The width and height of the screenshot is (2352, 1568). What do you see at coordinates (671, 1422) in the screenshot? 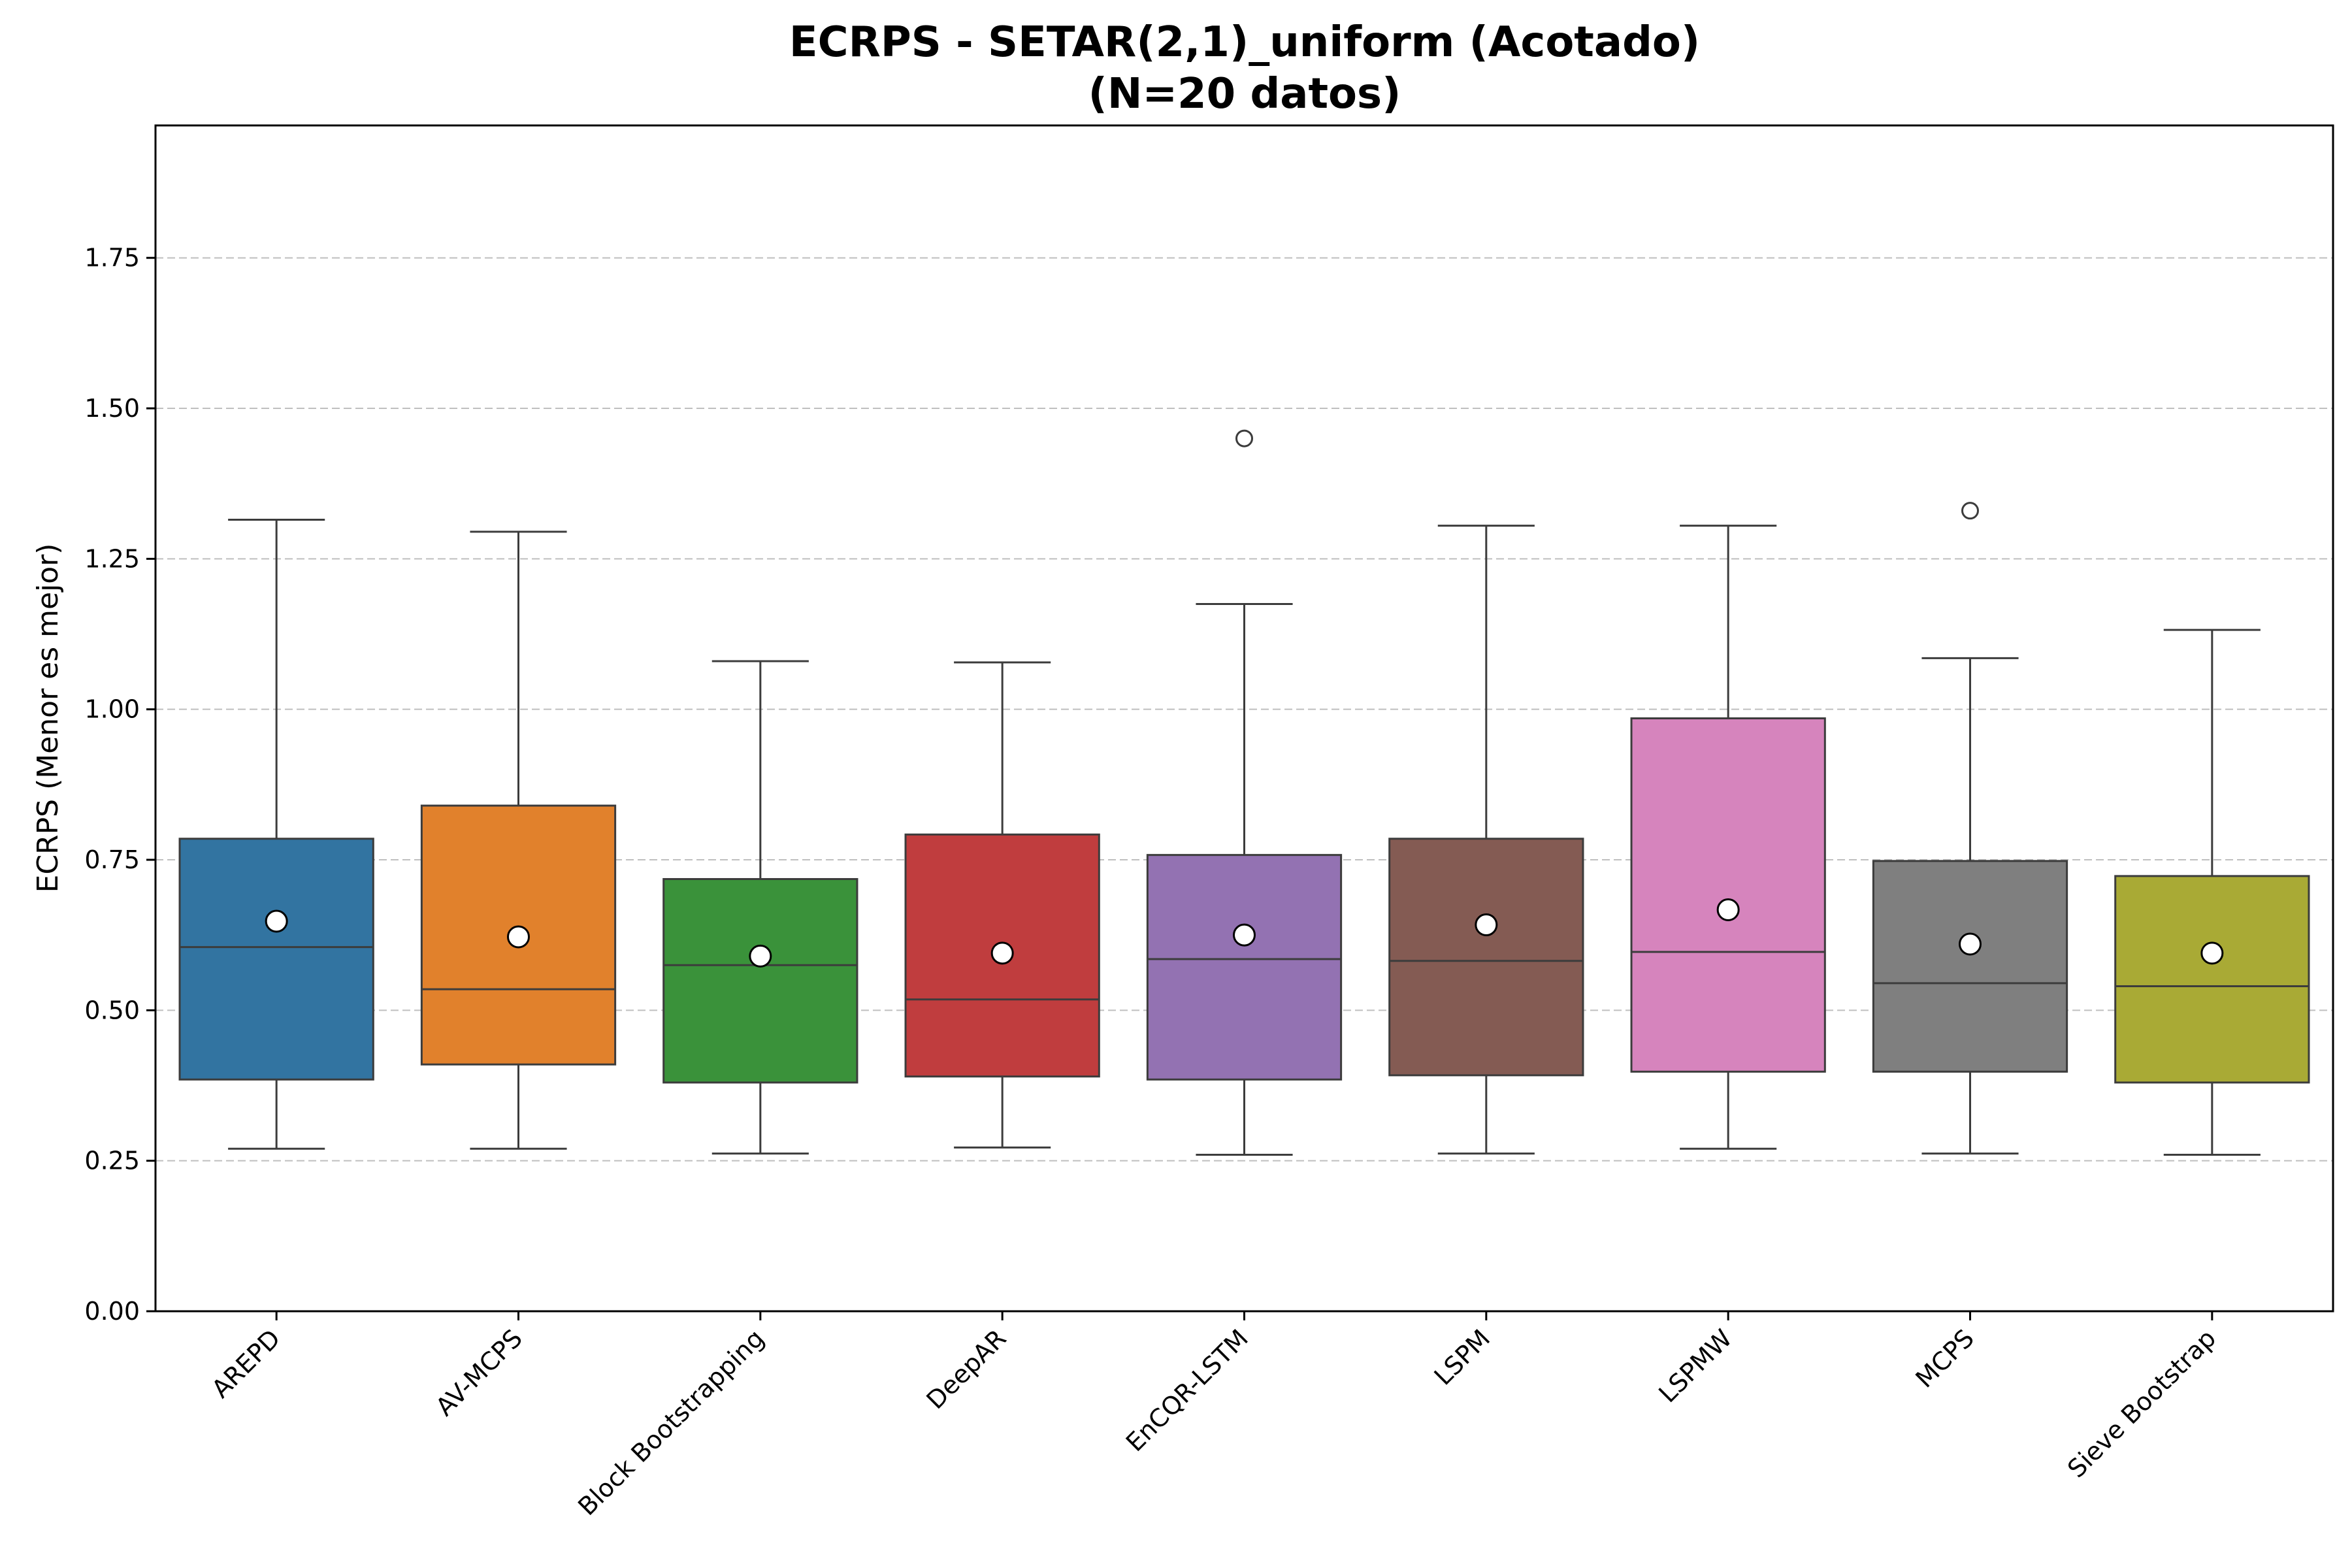
I see `x-tick-label: Block Bootstrapping` at bounding box center [671, 1422].